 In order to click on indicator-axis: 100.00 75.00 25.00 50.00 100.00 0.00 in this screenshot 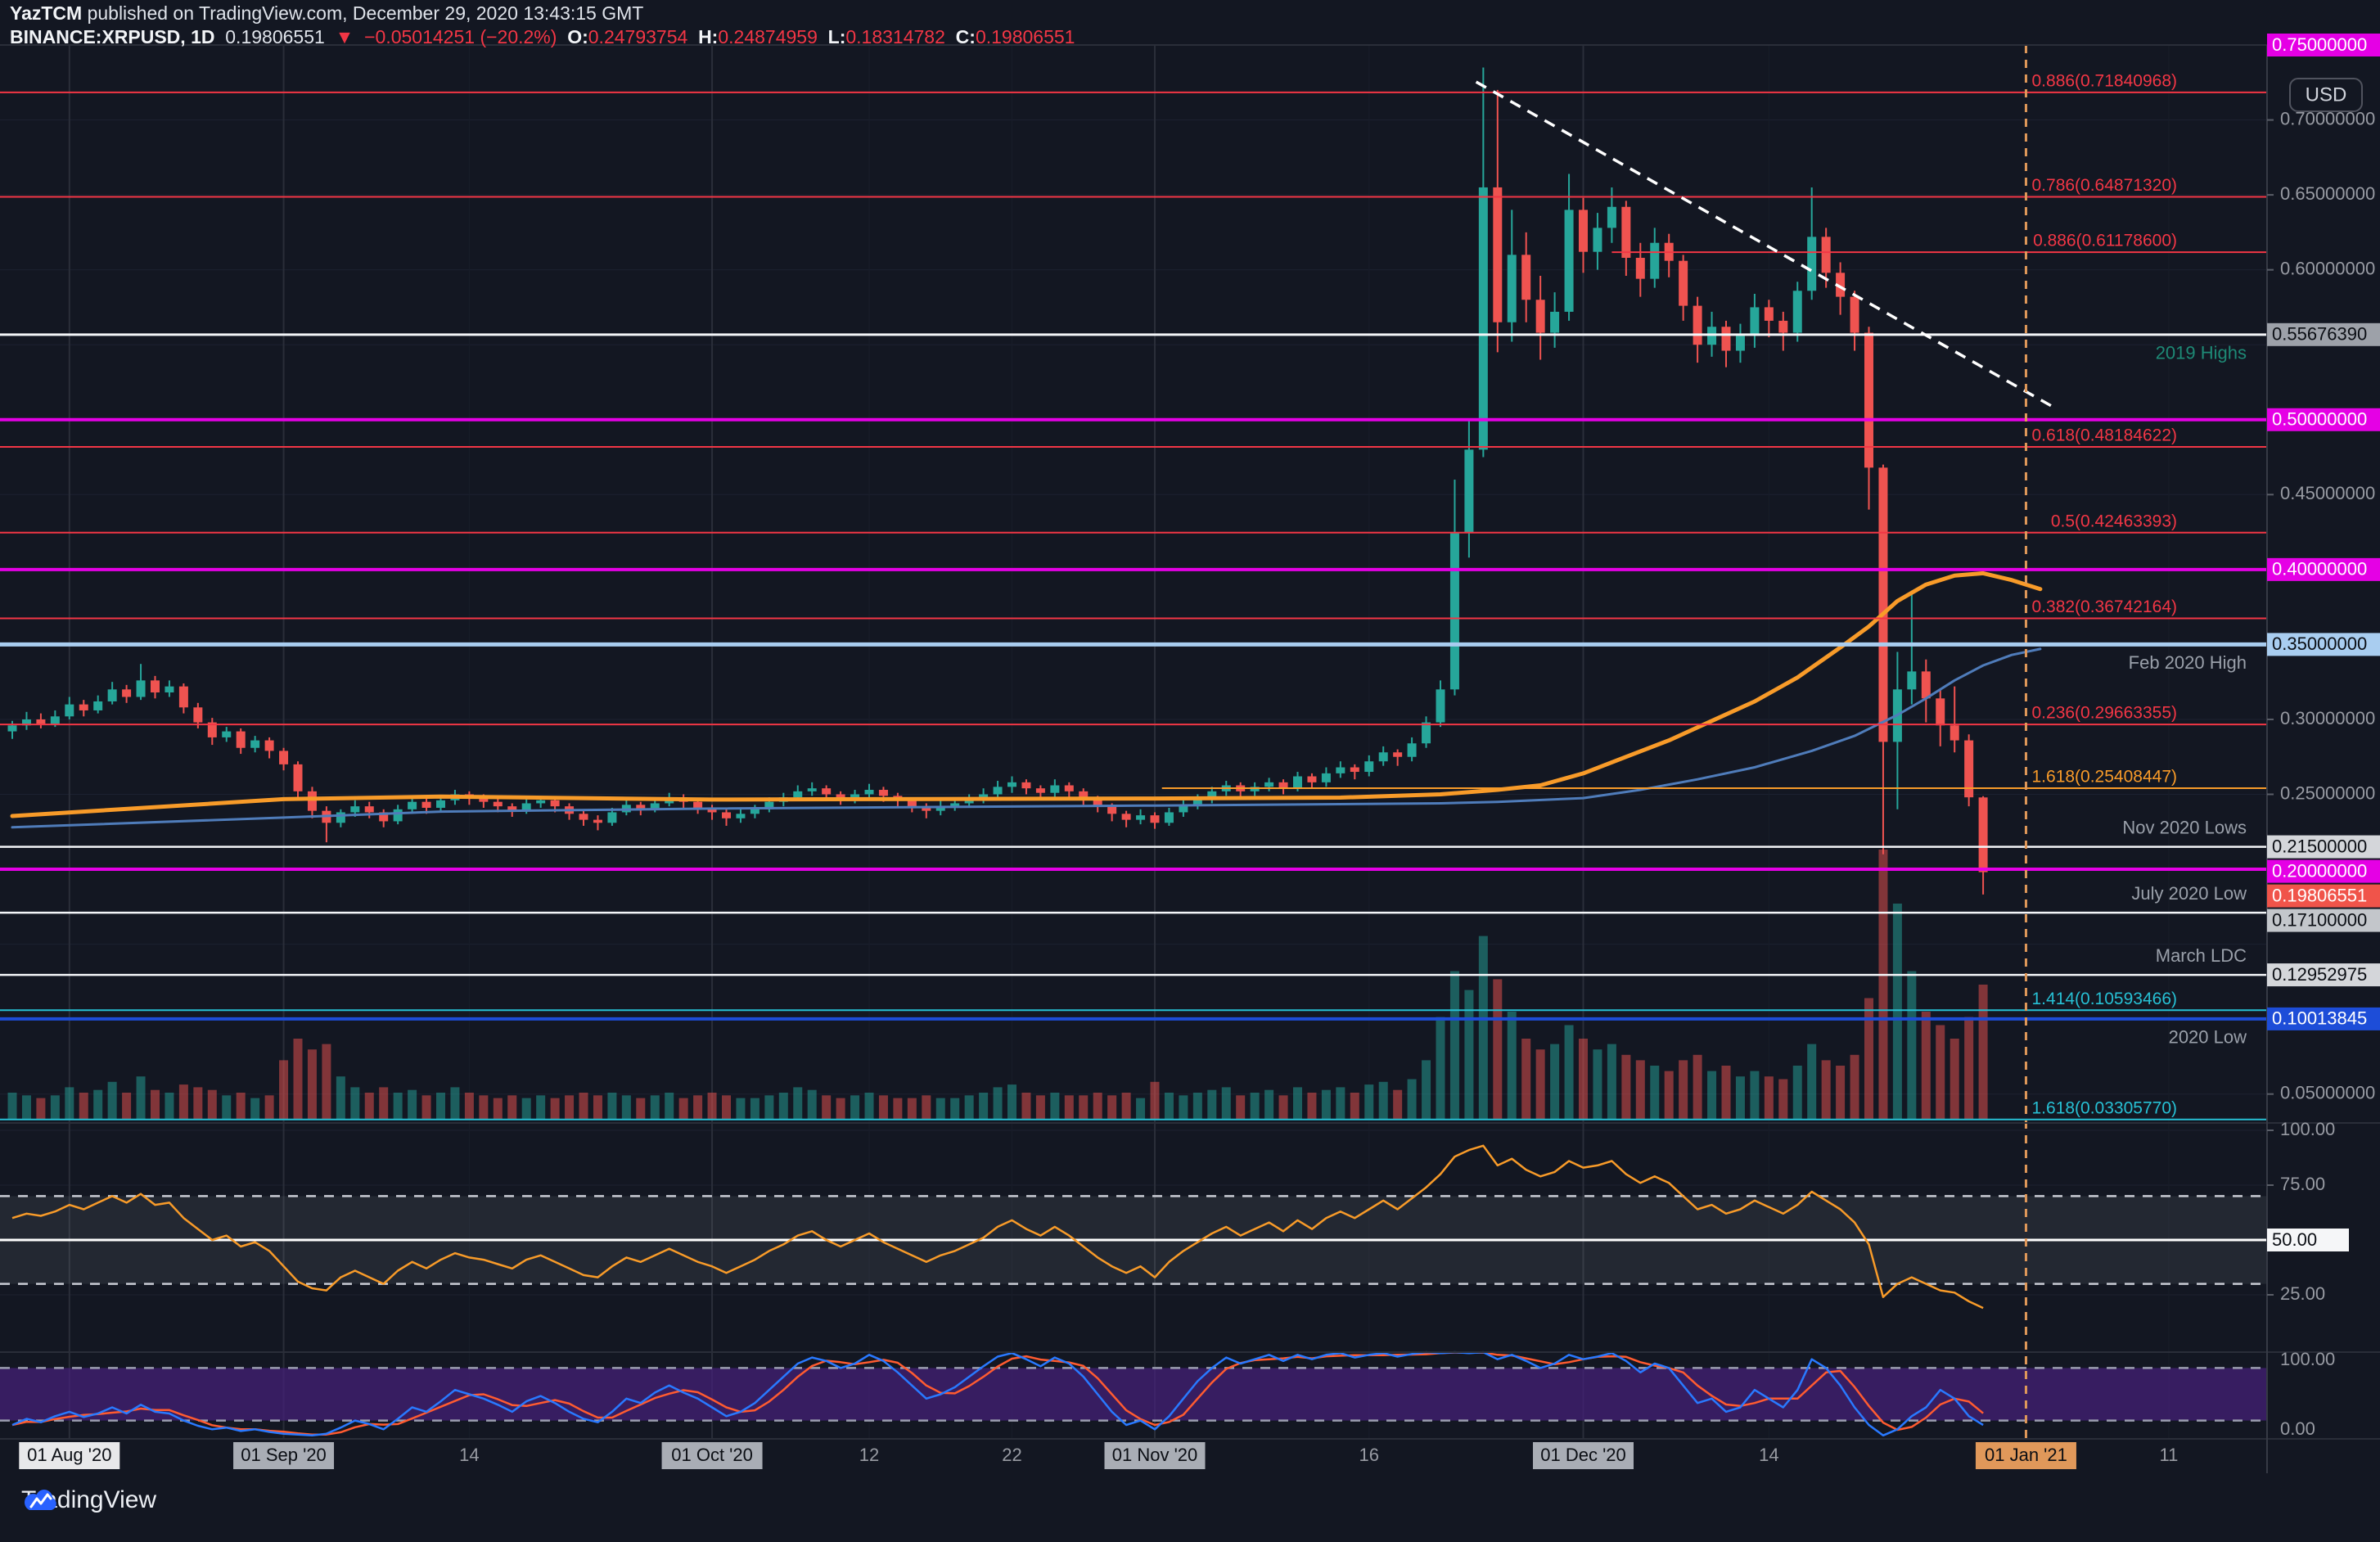, I will do `click(2308, 1279)`.